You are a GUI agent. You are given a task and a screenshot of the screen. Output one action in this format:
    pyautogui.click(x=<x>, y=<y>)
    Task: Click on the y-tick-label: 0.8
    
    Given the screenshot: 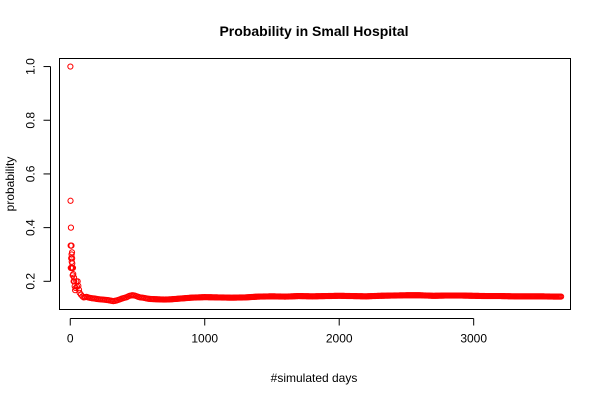 What is the action you would take?
    pyautogui.click(x=31, y=120)
    